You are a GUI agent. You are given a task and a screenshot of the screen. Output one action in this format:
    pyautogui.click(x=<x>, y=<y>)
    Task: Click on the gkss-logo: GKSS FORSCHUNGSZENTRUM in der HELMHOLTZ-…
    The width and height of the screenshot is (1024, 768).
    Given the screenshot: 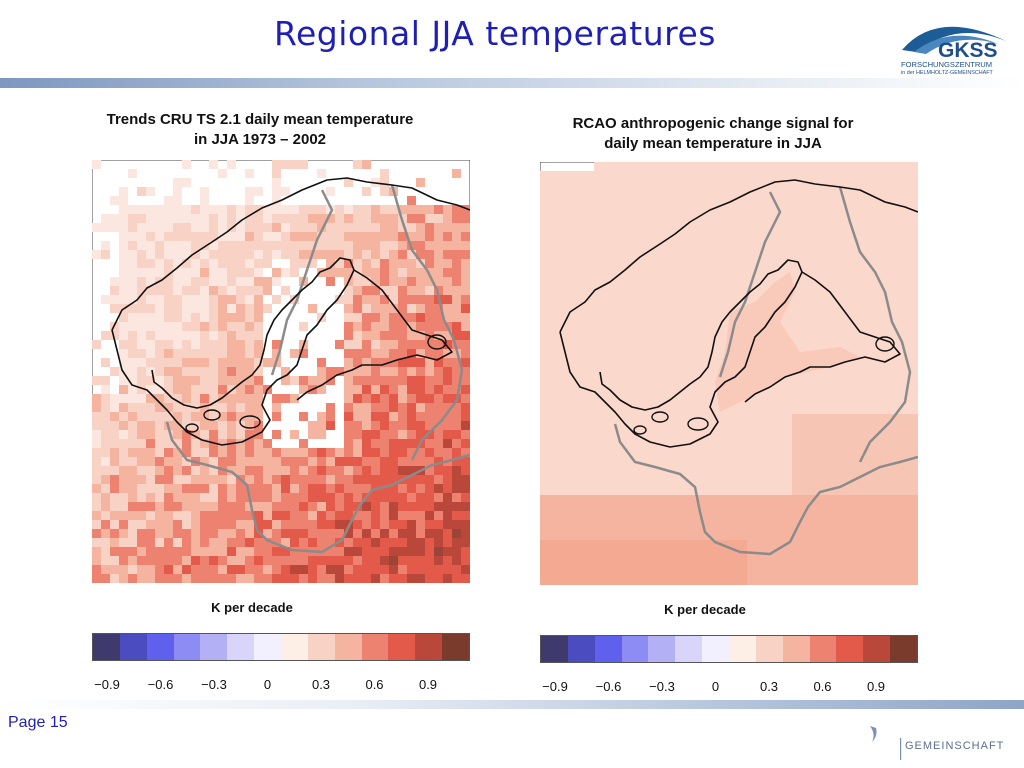 What is the action you would take?
    pyautogui.click(x=954, y=51)
    